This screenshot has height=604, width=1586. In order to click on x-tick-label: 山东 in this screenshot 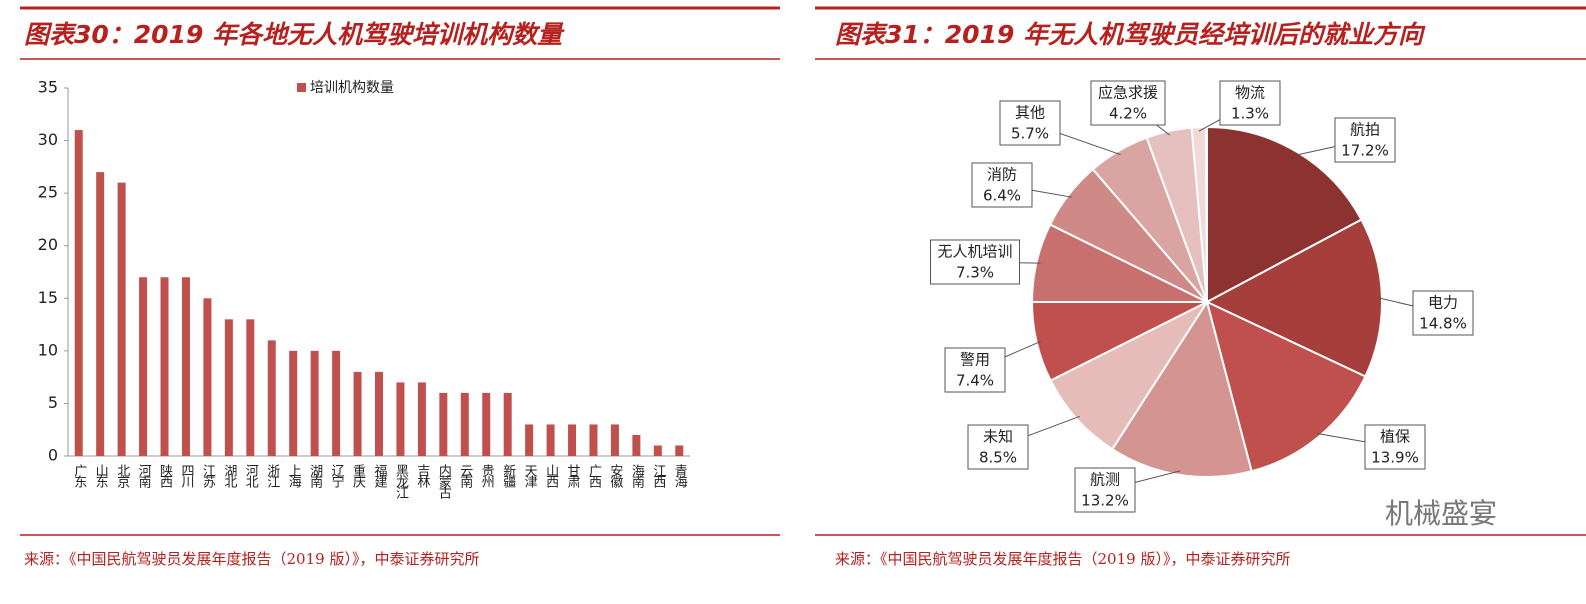, I will do `click(101, 476)`.